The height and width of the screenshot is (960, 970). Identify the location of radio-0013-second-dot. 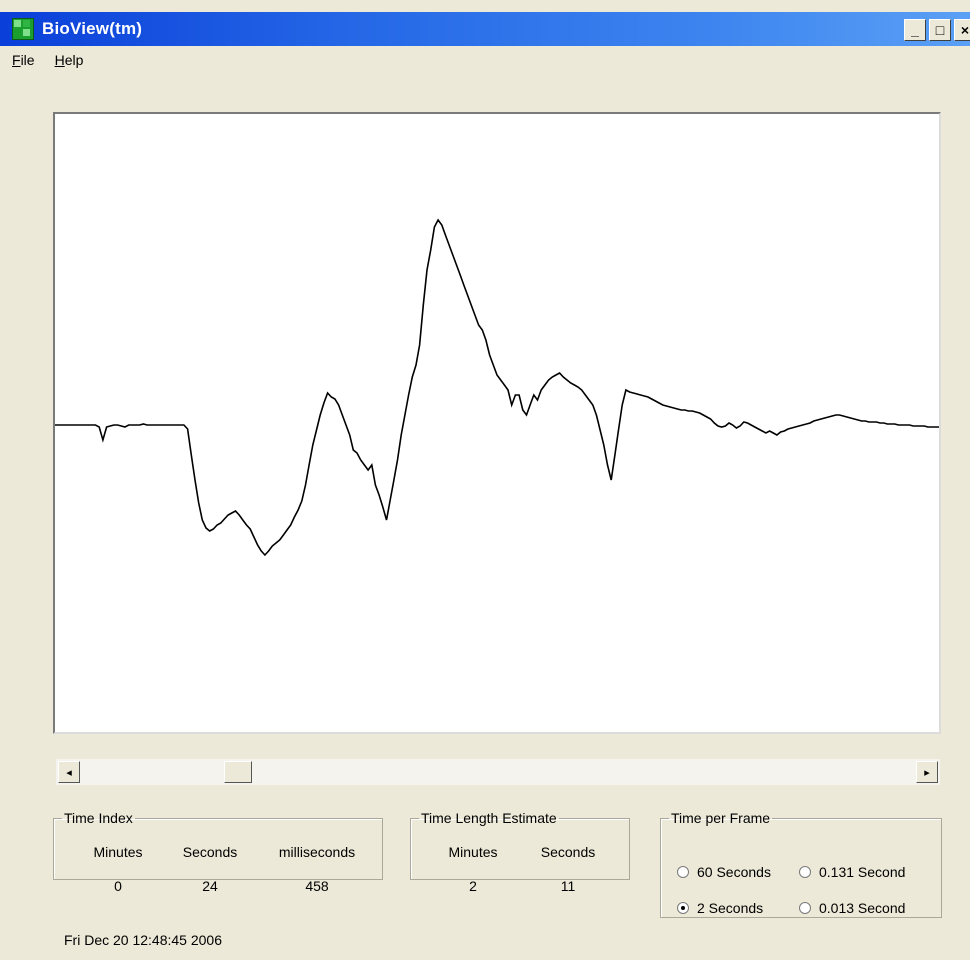
(805, 908).